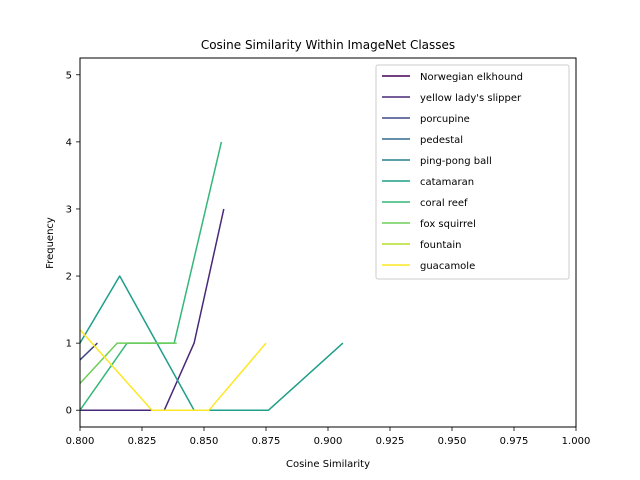 The image size is (640, 480). What do you see at coordinates (471, 77) in the screenshot?
I see `legend-label: Norwegian elkhound` at bounding box center [471, 77].